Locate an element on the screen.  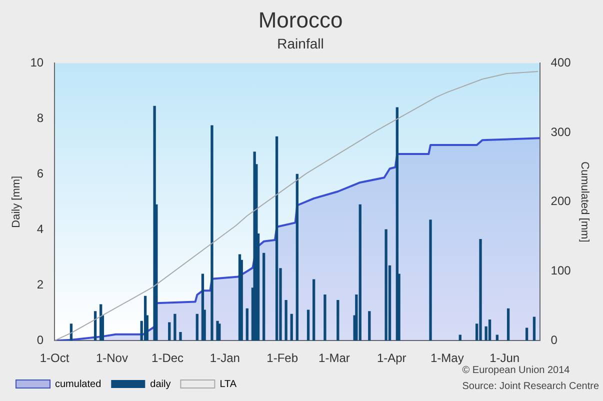
x-tick-label: 1-May is located at coordinates (447, 358).